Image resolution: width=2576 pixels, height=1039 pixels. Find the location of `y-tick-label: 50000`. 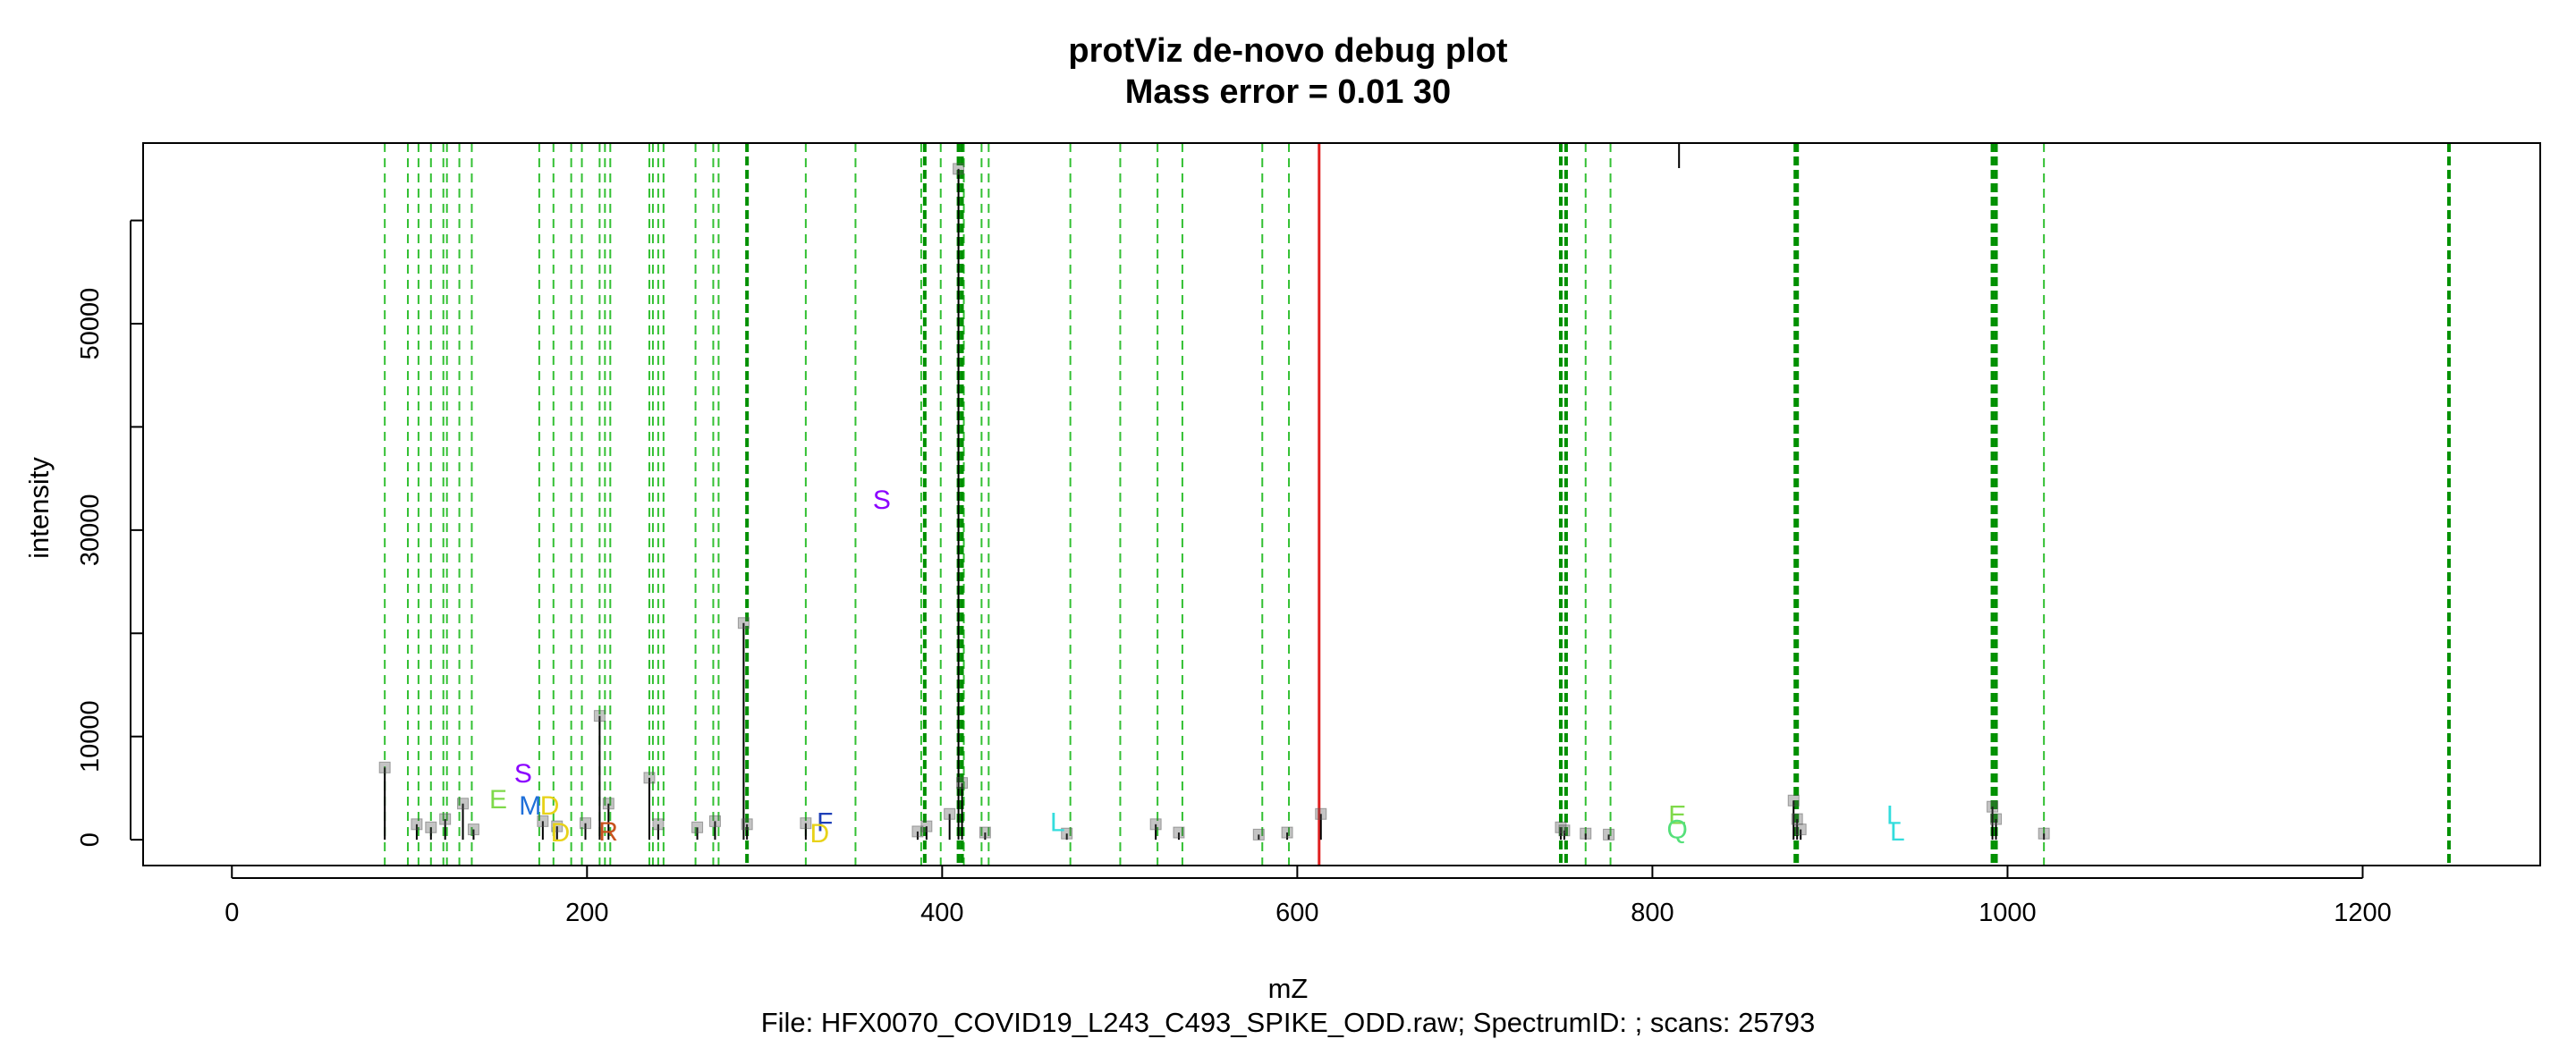

y-tick-label: 50000 is located at coordinates (90, 324).